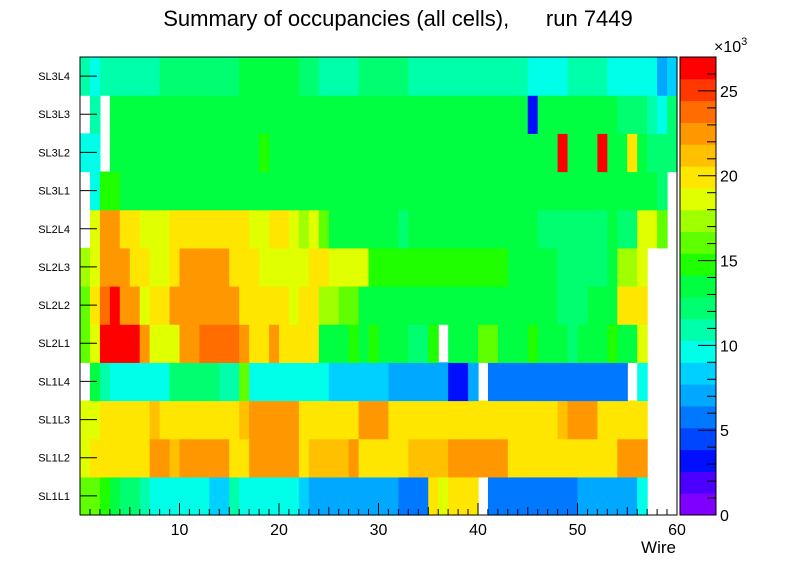 The image size is (796, 572). What do you see at coordinates (54, 192) in the screenshot?
I see `row-label: SL3L1` at bounding box center [54, 192].